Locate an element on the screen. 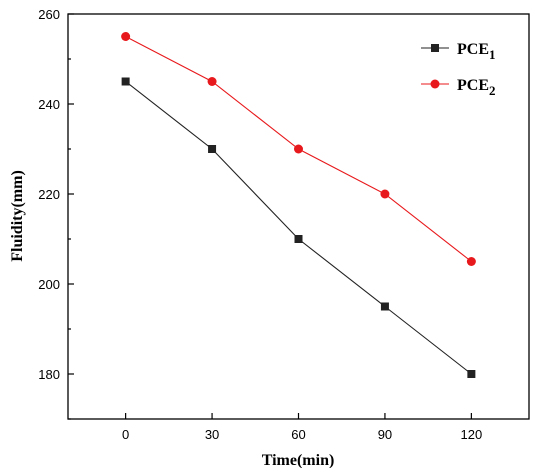  legend-series-1-label: PCE1 is located at coordinates (476, 51).